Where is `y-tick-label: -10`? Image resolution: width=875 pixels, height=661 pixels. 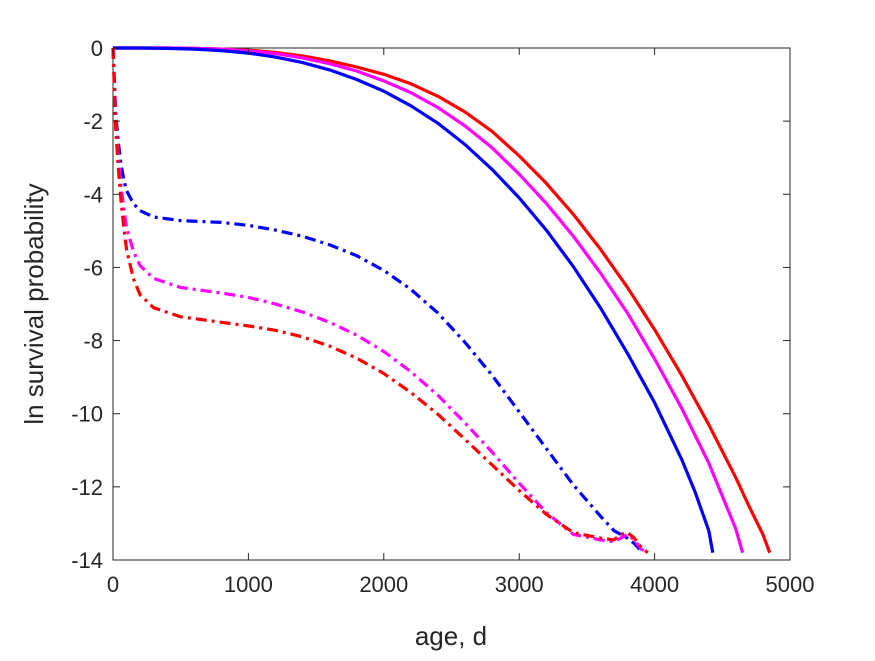
y-tick-label: -10 is located at coordinates (87, 414).